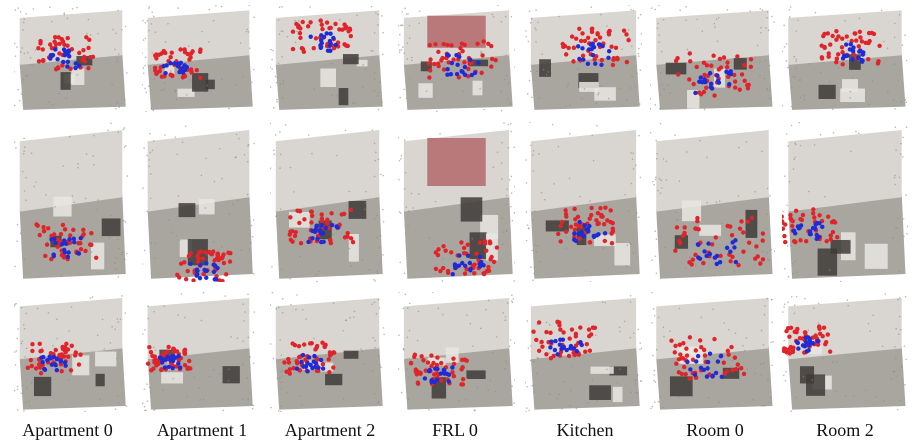  I want to click on furniture, so click(187, 210).